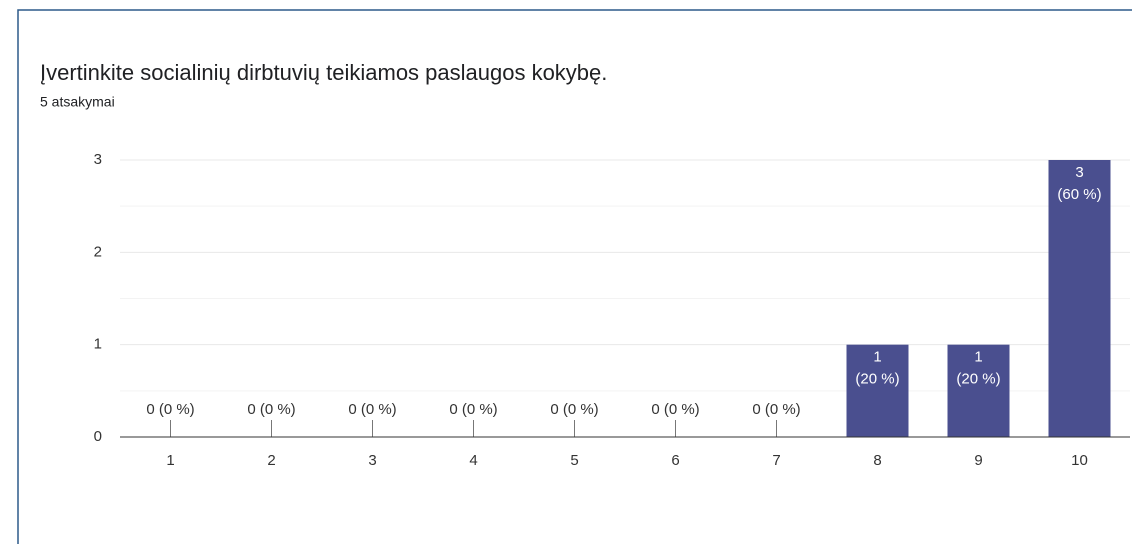 The height and width of the screenshot is (544, 1132). I want to click on x-tick-label: 5, so click(574, 460).